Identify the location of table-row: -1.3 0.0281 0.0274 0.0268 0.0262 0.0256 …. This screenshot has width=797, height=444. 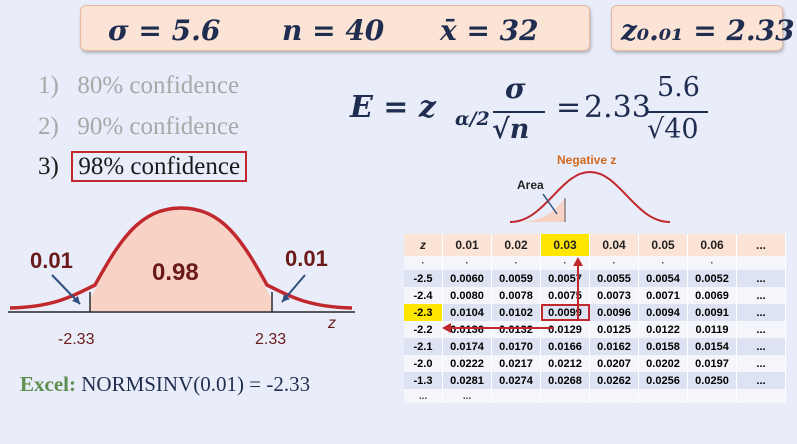
(595, 380).